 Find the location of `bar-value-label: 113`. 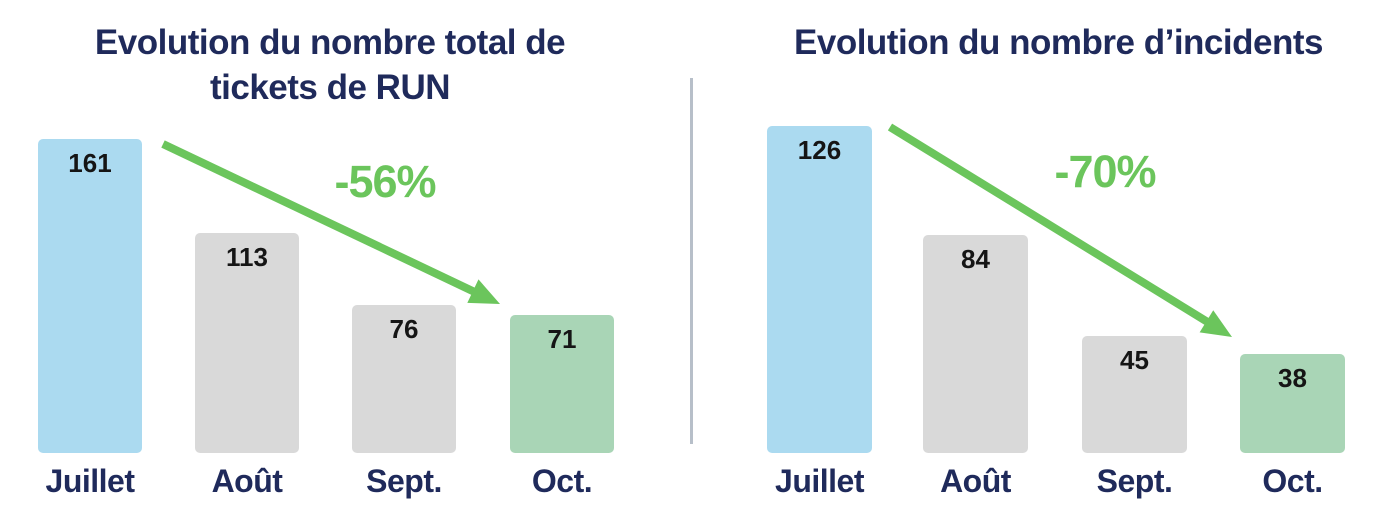

bar-value-label: 113 is located at coordinates (247, 257).